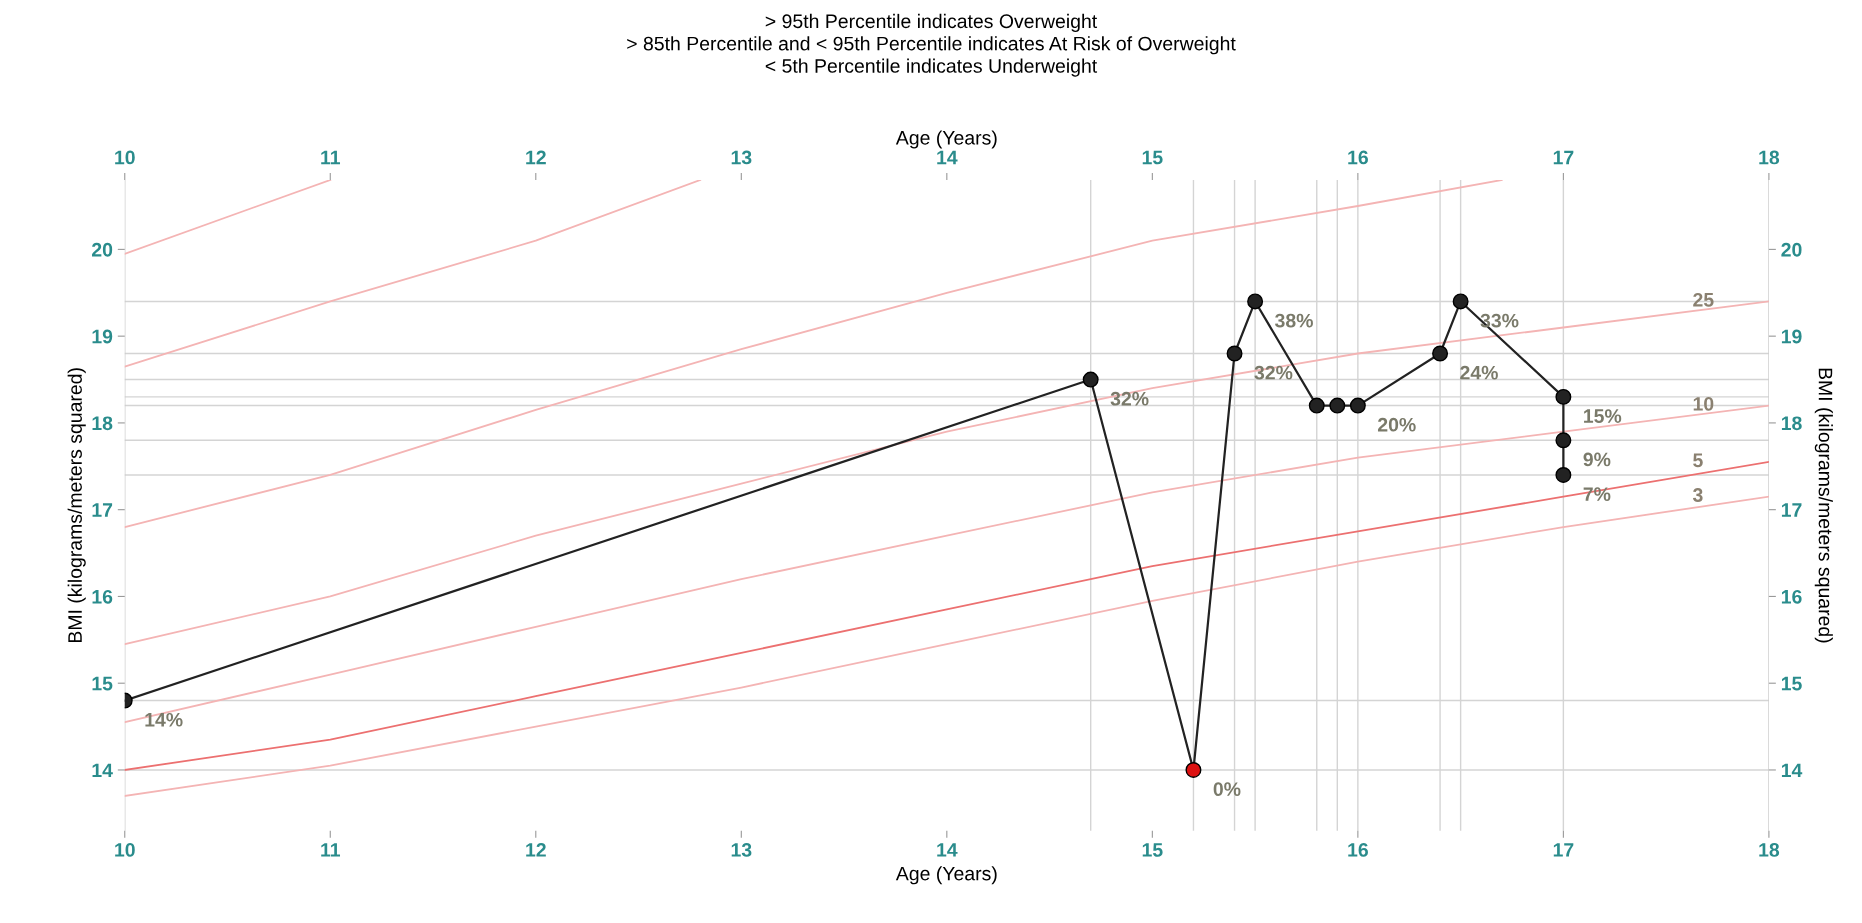  I want to click on series-label: 25, so click(1703, 299).